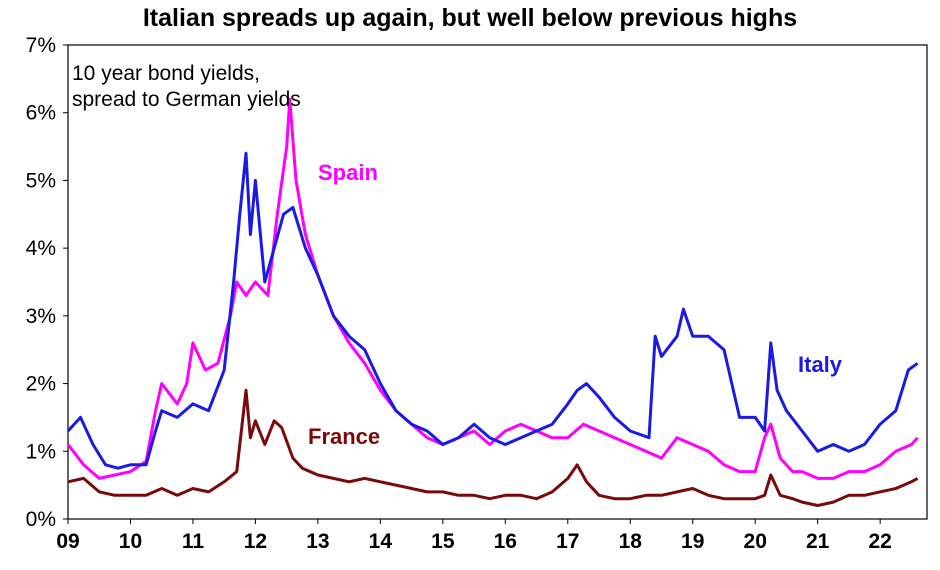 Image resolution: width=940 pixels, height=570 pixels. What do you see at coordinates (186, 99) in the screenshot?
I see `annotation-line-2: spread to German yields` at bounding box center [186, 99].